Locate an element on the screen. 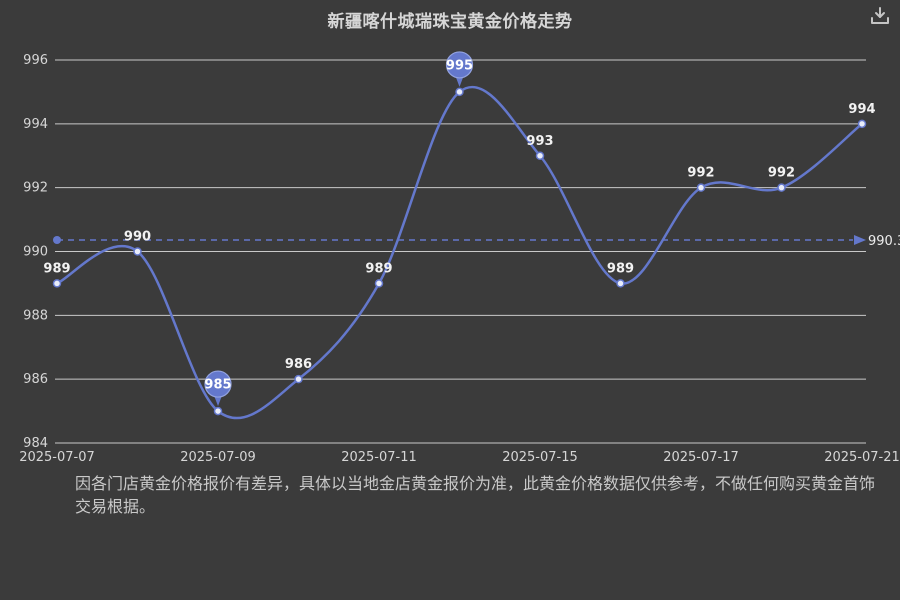  download-icon is located at coordinates (880, 16).